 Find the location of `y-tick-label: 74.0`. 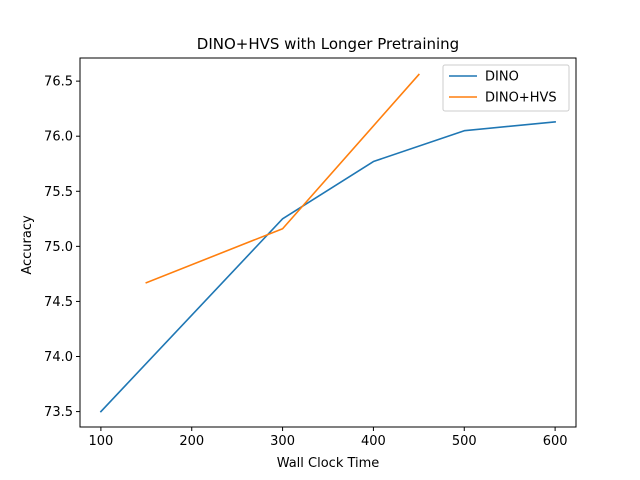

y-tick-label: 74.0 is located at coordinates (58, 357).